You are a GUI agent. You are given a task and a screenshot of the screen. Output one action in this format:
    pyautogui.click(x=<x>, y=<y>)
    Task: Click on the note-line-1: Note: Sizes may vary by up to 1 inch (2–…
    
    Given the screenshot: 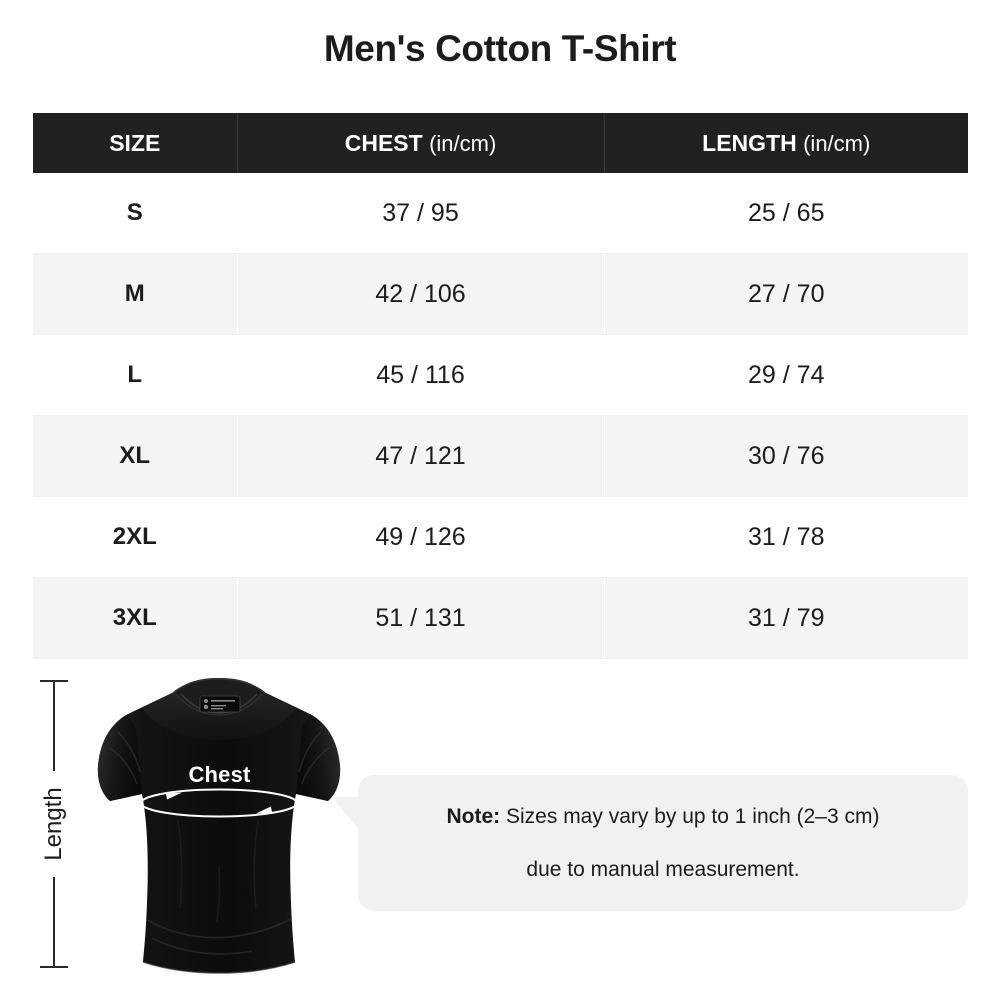 What is the action you would take?
    pyautogui.click(x=663, y=816)
    